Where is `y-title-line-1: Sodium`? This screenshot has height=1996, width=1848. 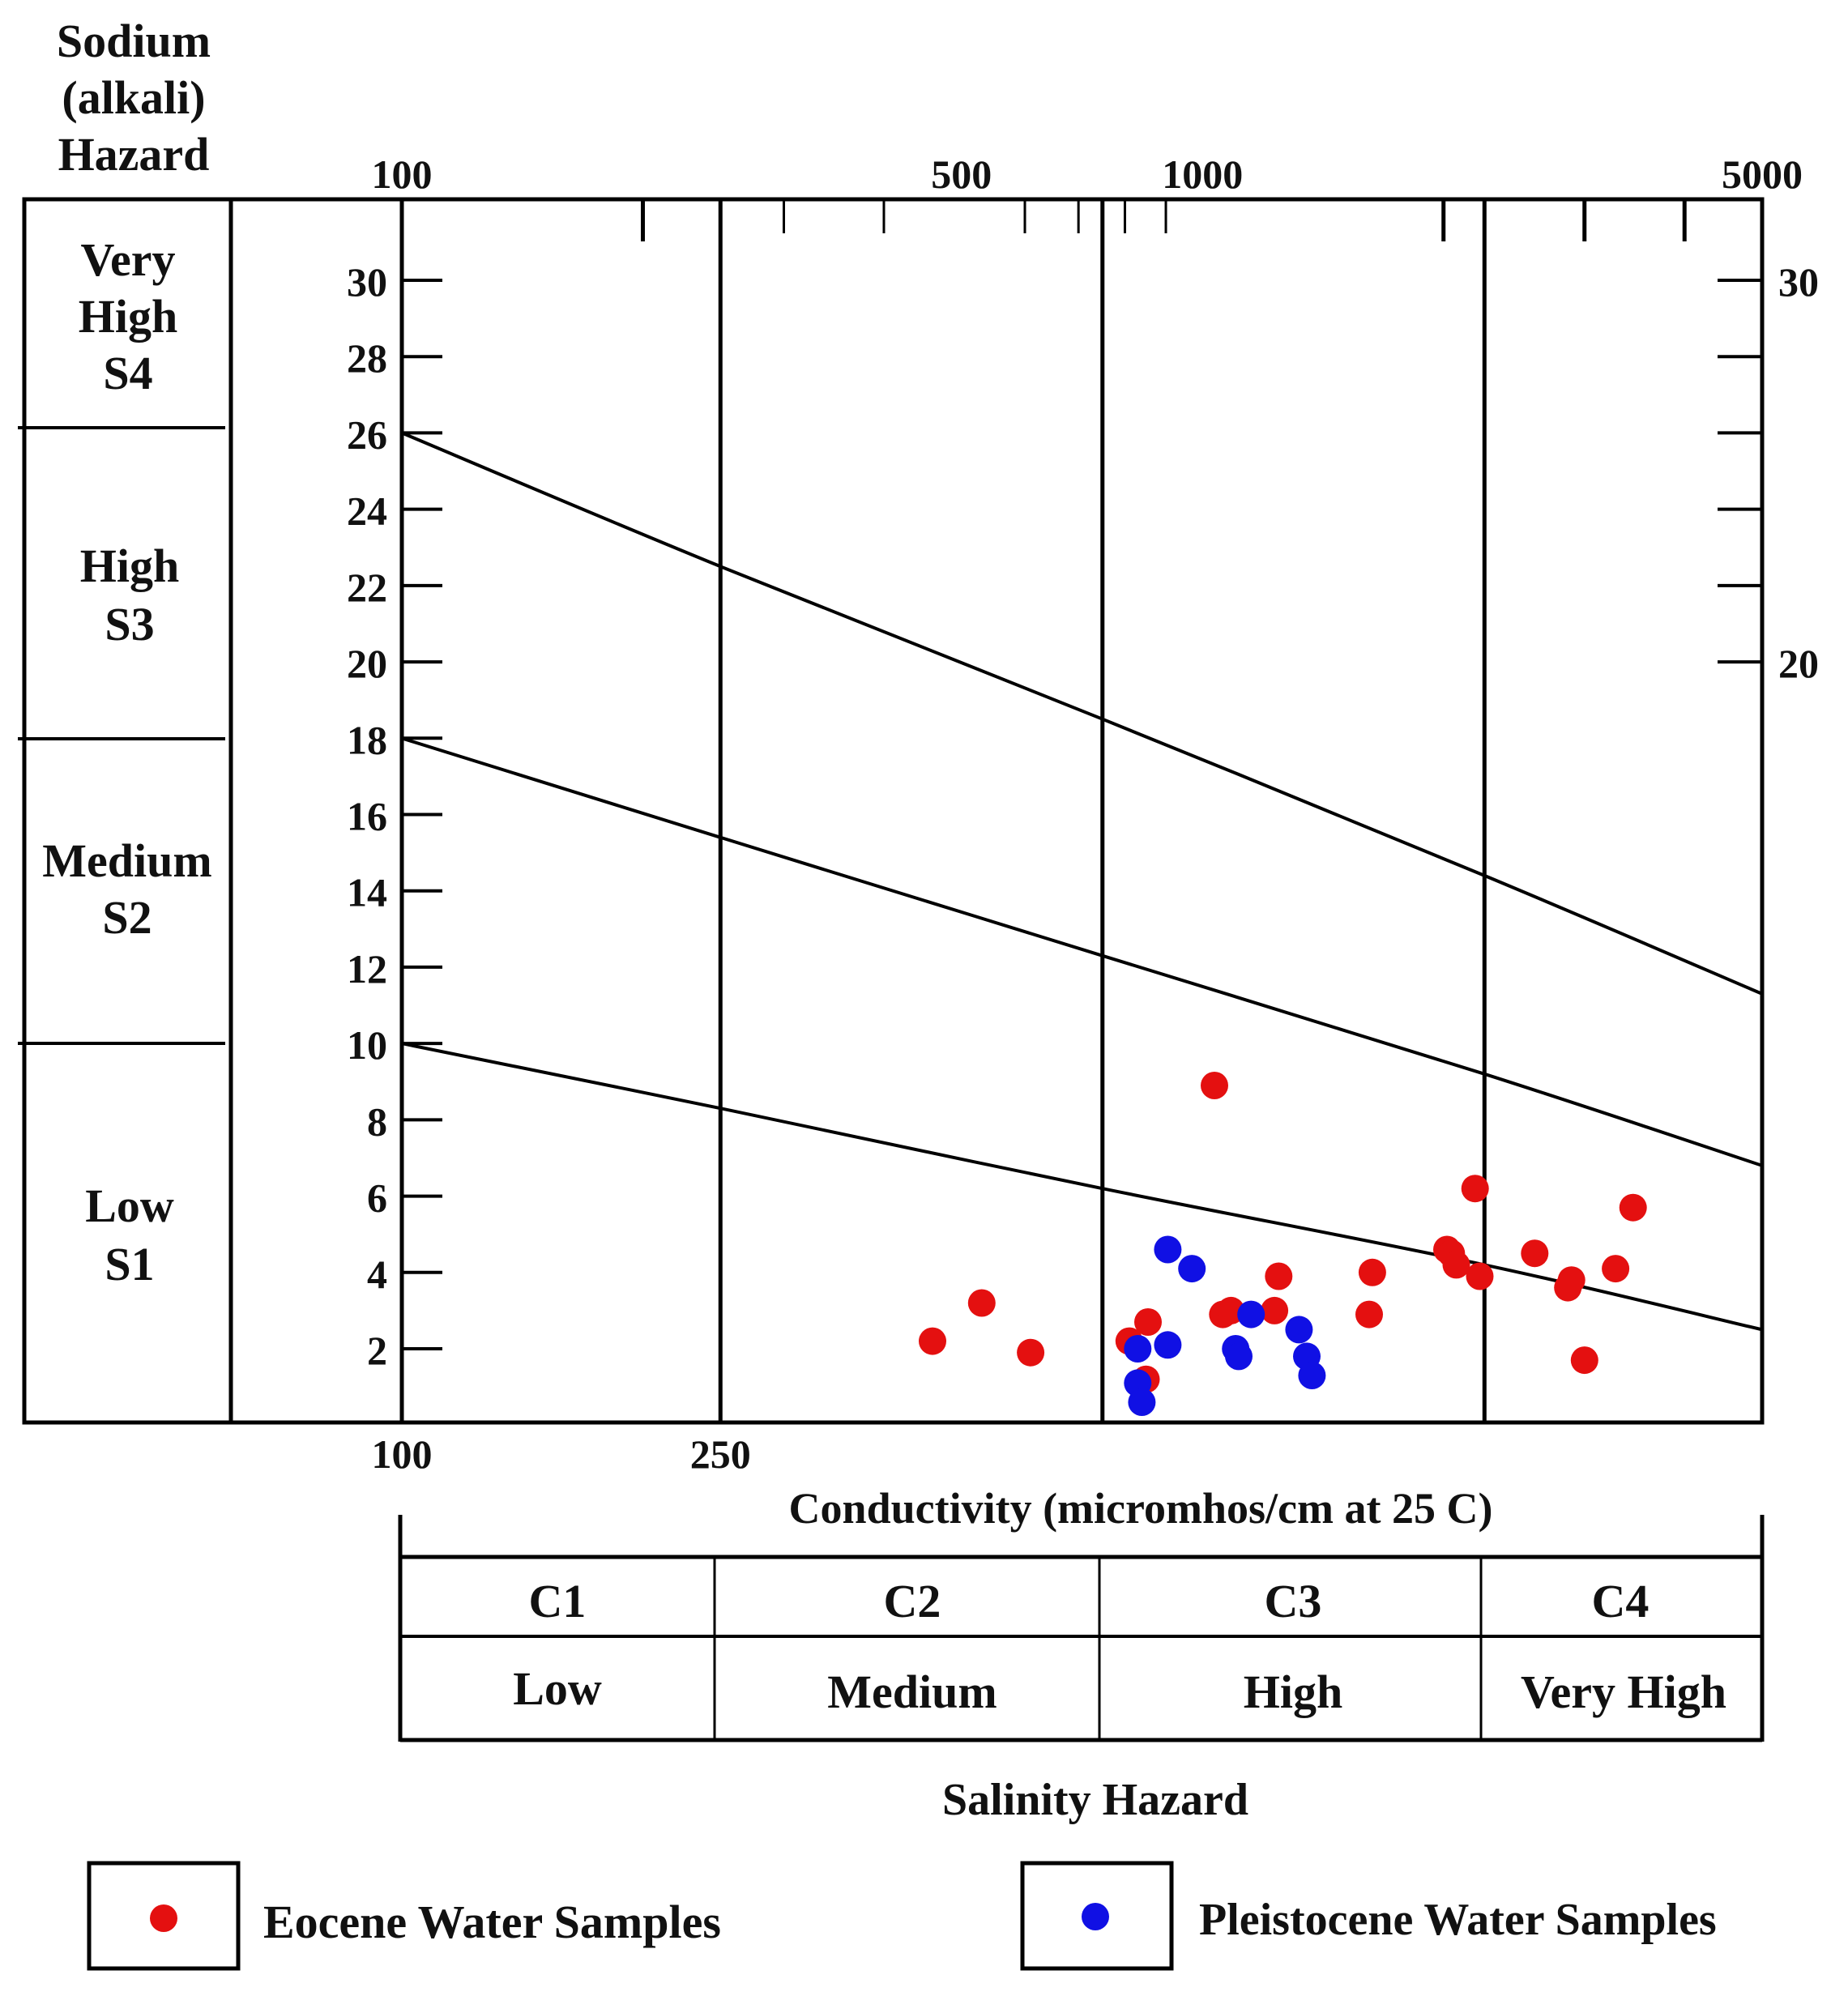 y-title-line-1: Sodium is located at coordinates (134, 41).